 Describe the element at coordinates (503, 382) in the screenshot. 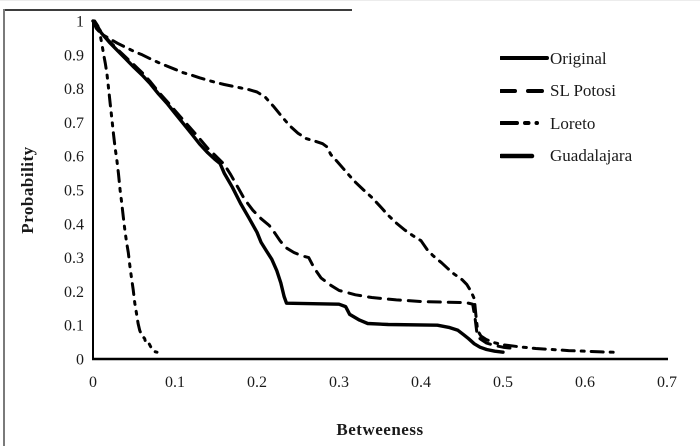

I see `x-tick-label: 0.5` at that location.